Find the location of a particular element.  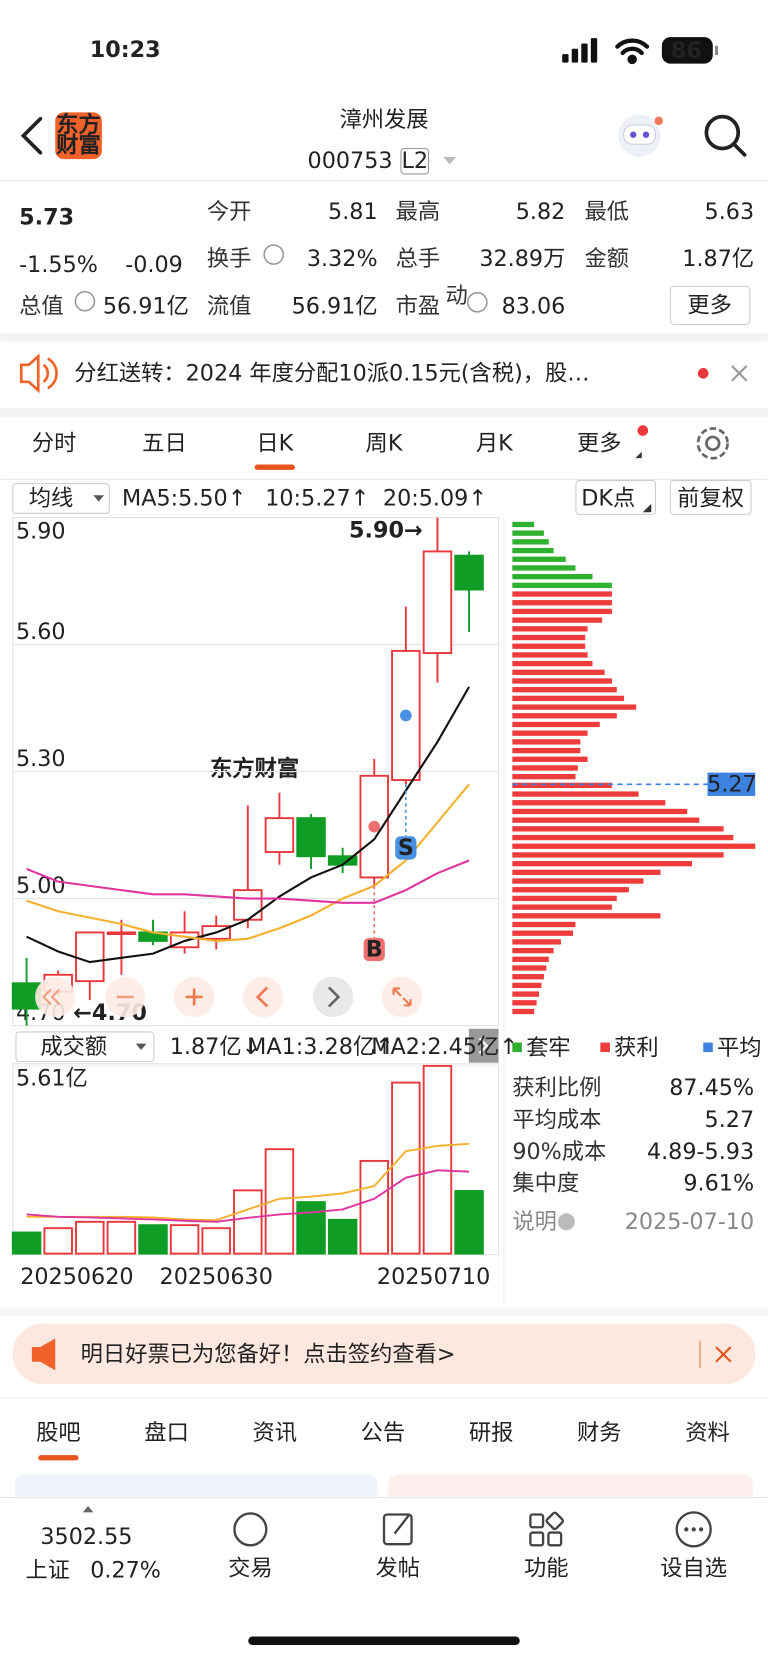

ma-legend: MA5:5.50↑ is located at coordinates (184, 498).